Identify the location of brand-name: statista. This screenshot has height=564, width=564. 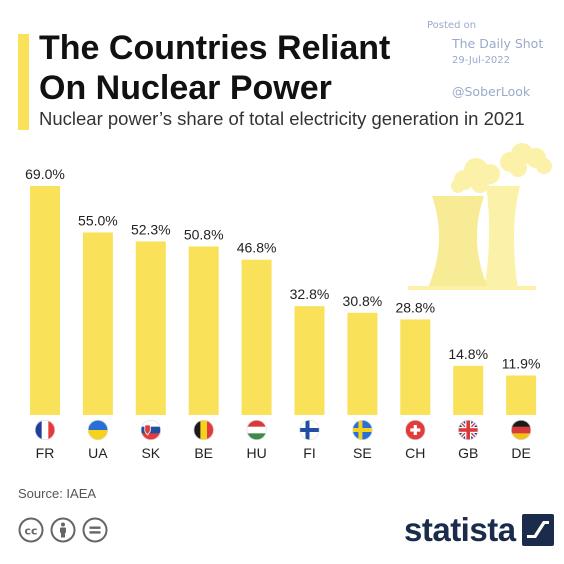
(460, 529).